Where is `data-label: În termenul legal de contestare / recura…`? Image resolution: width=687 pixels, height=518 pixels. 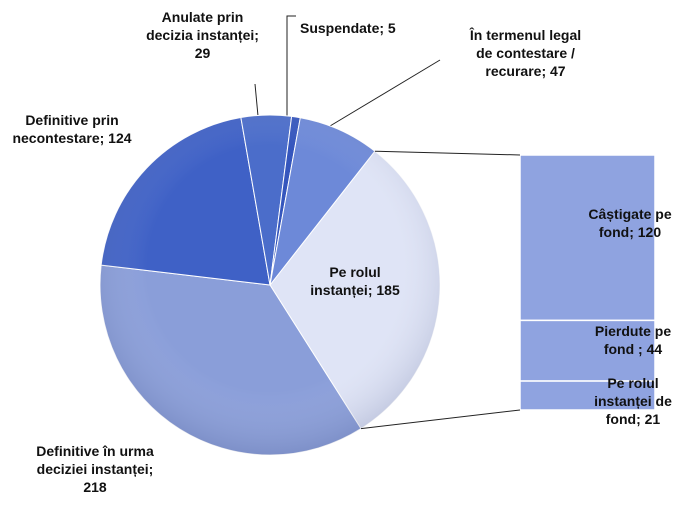
data-label: În termenul legal de contestare / recura… is located at coordinates (525, 53).